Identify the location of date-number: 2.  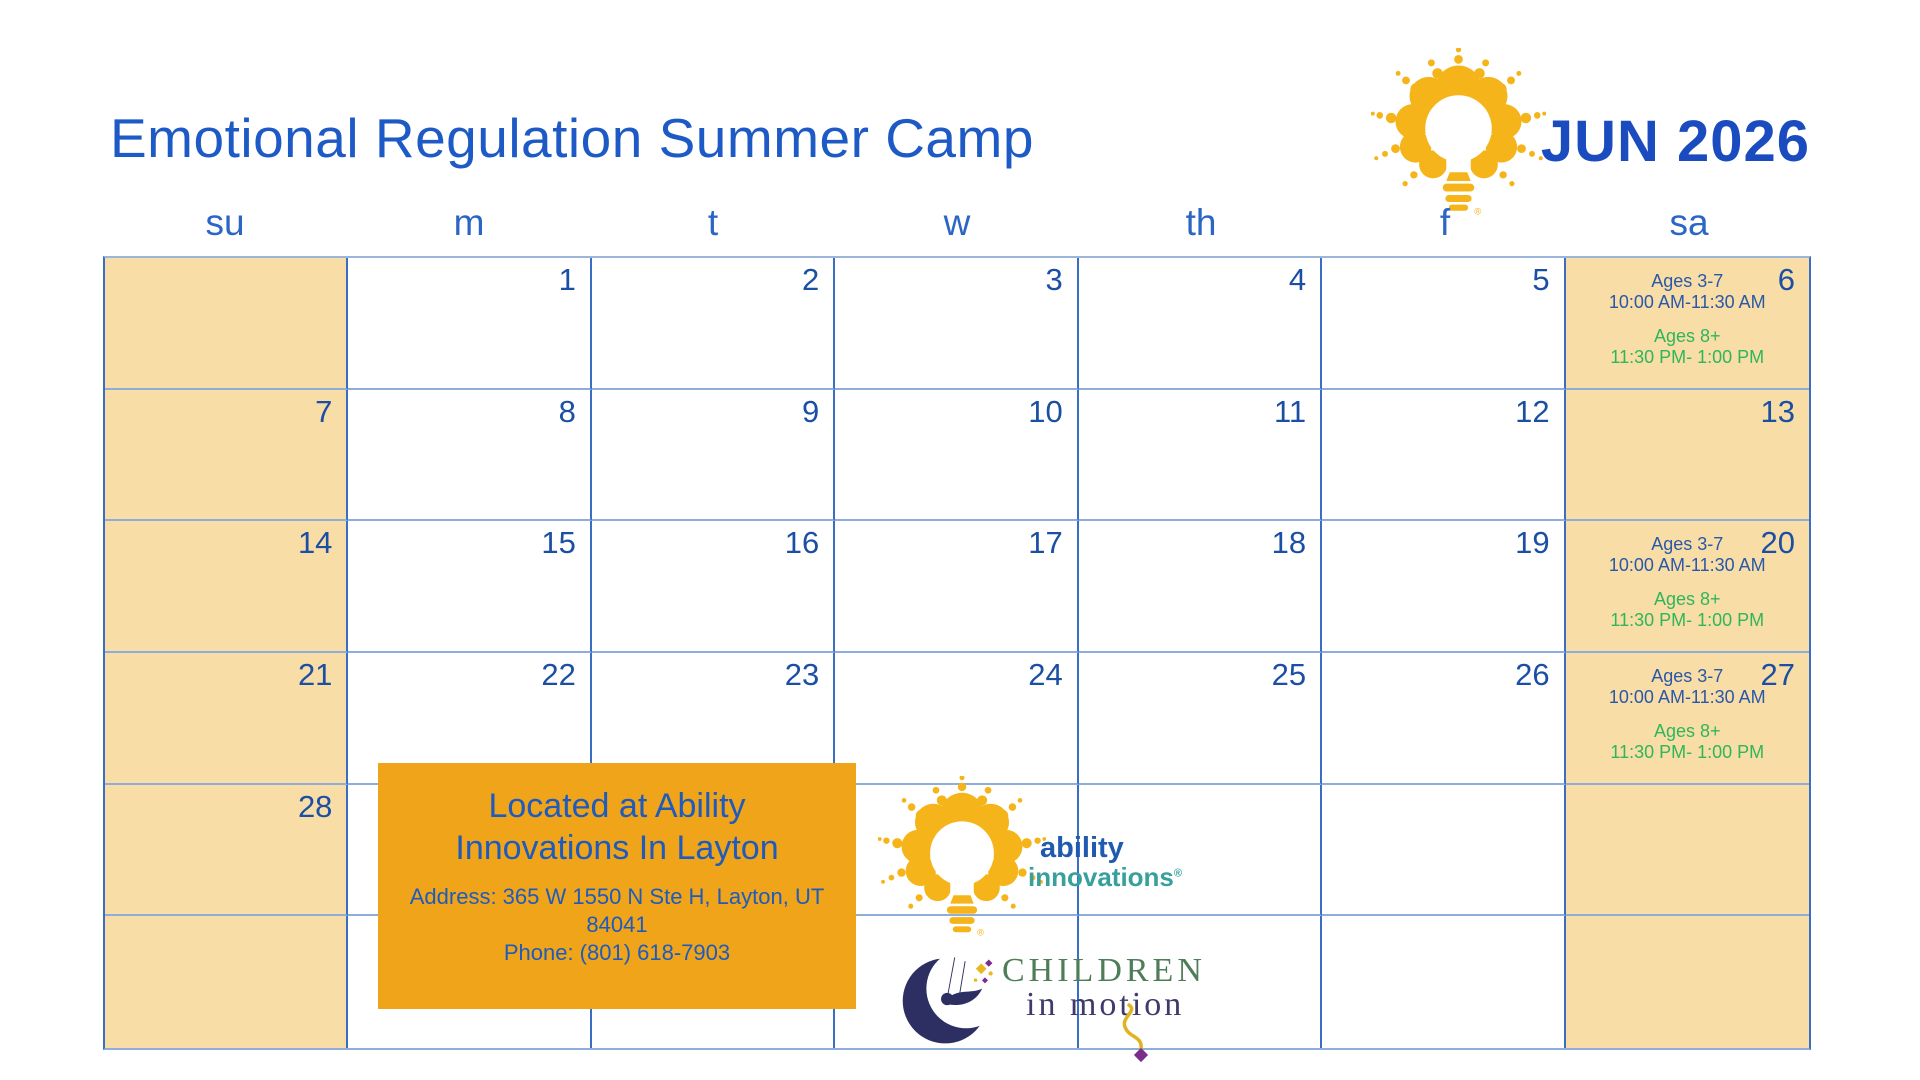
(811, 279).